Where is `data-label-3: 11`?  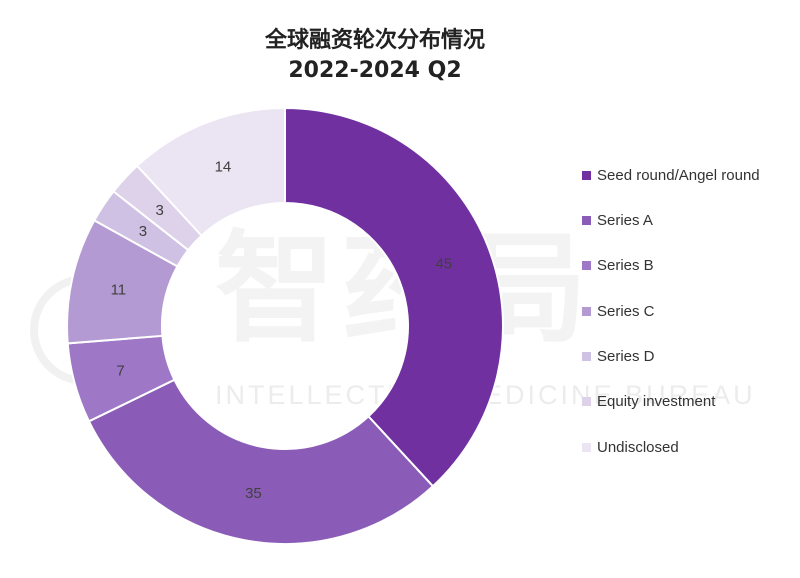
data-label-3: 11 is located at coordinates (119, 289).